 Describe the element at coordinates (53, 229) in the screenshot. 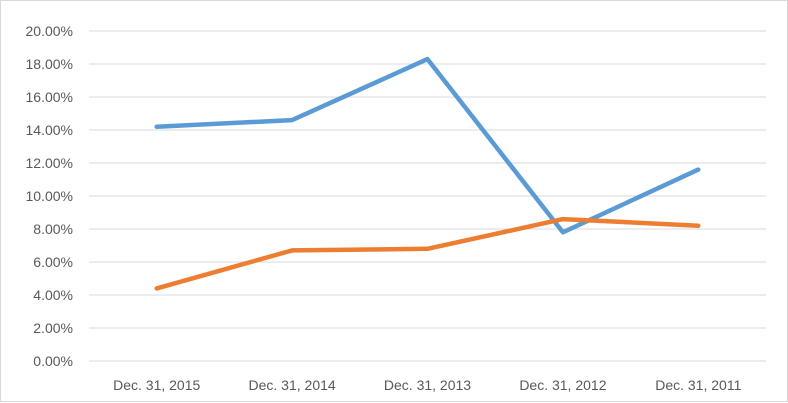

I see `y-tick-label: 8.00%` at that location.